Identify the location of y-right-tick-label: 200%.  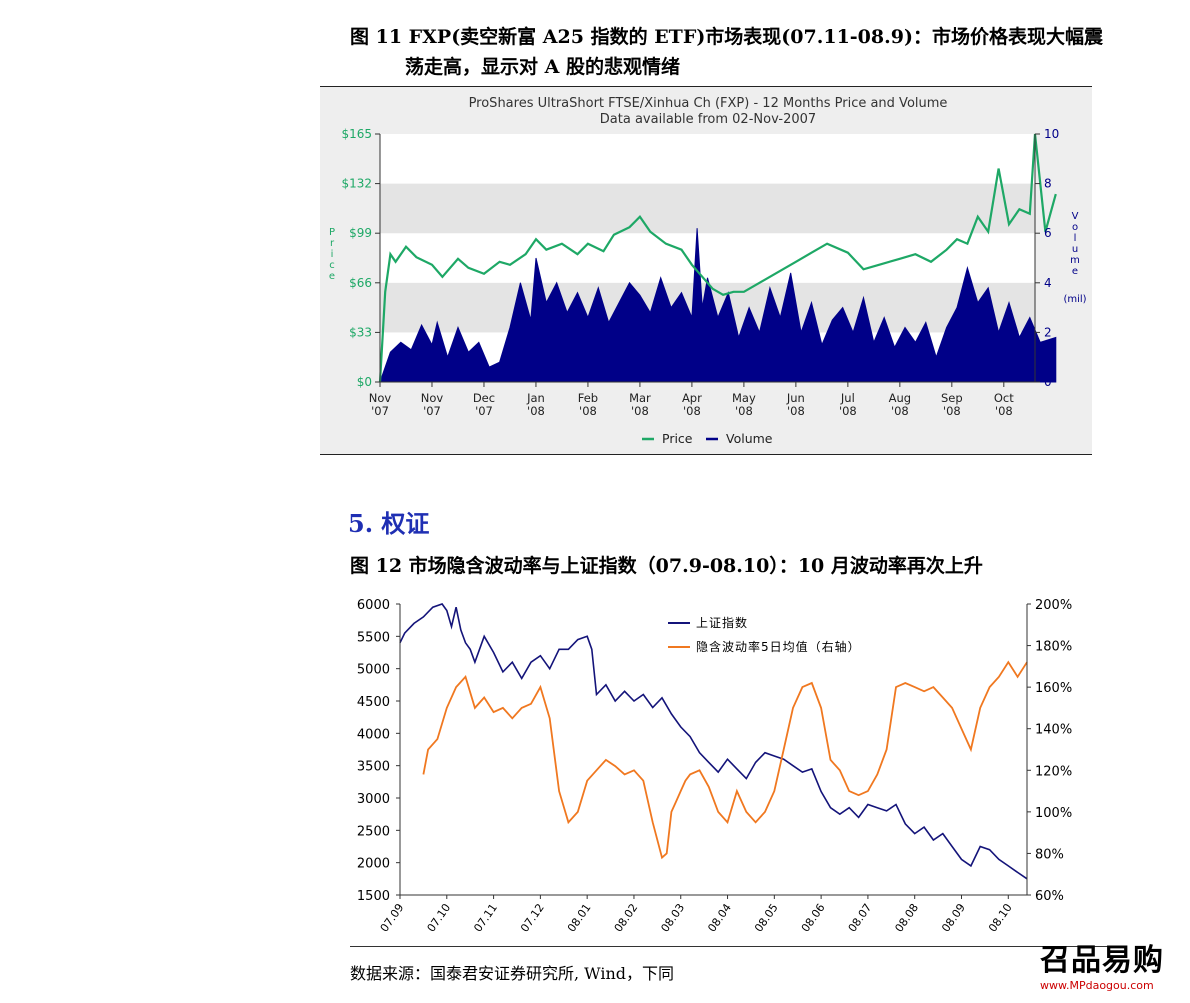
(1053, 605).